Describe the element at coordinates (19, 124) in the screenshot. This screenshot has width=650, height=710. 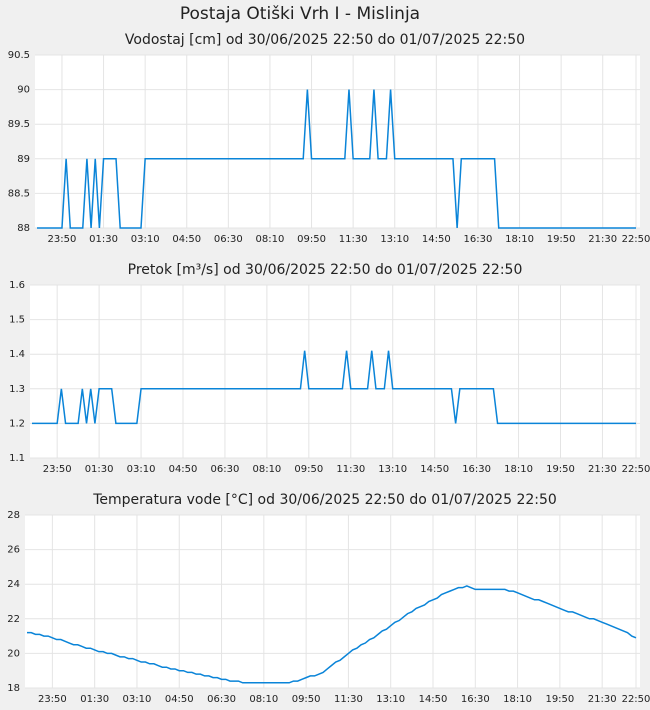
I see `y-tick-label: 89.5` at that location.